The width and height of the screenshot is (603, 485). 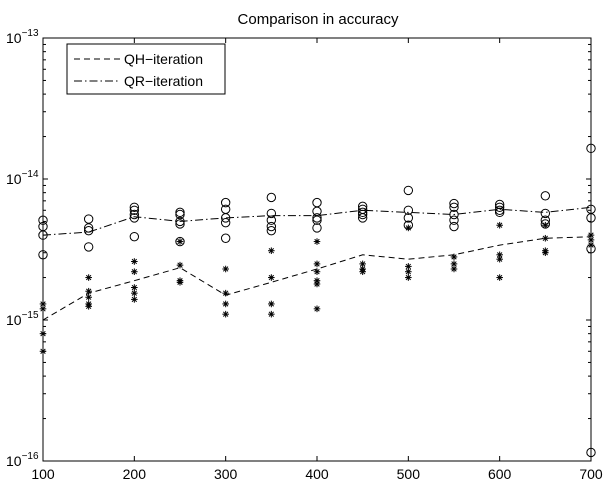 What do you see at coordinates (409, 474) in the screenshot?
I see `x-tick-label: 500` at bounding box center [409, 474].